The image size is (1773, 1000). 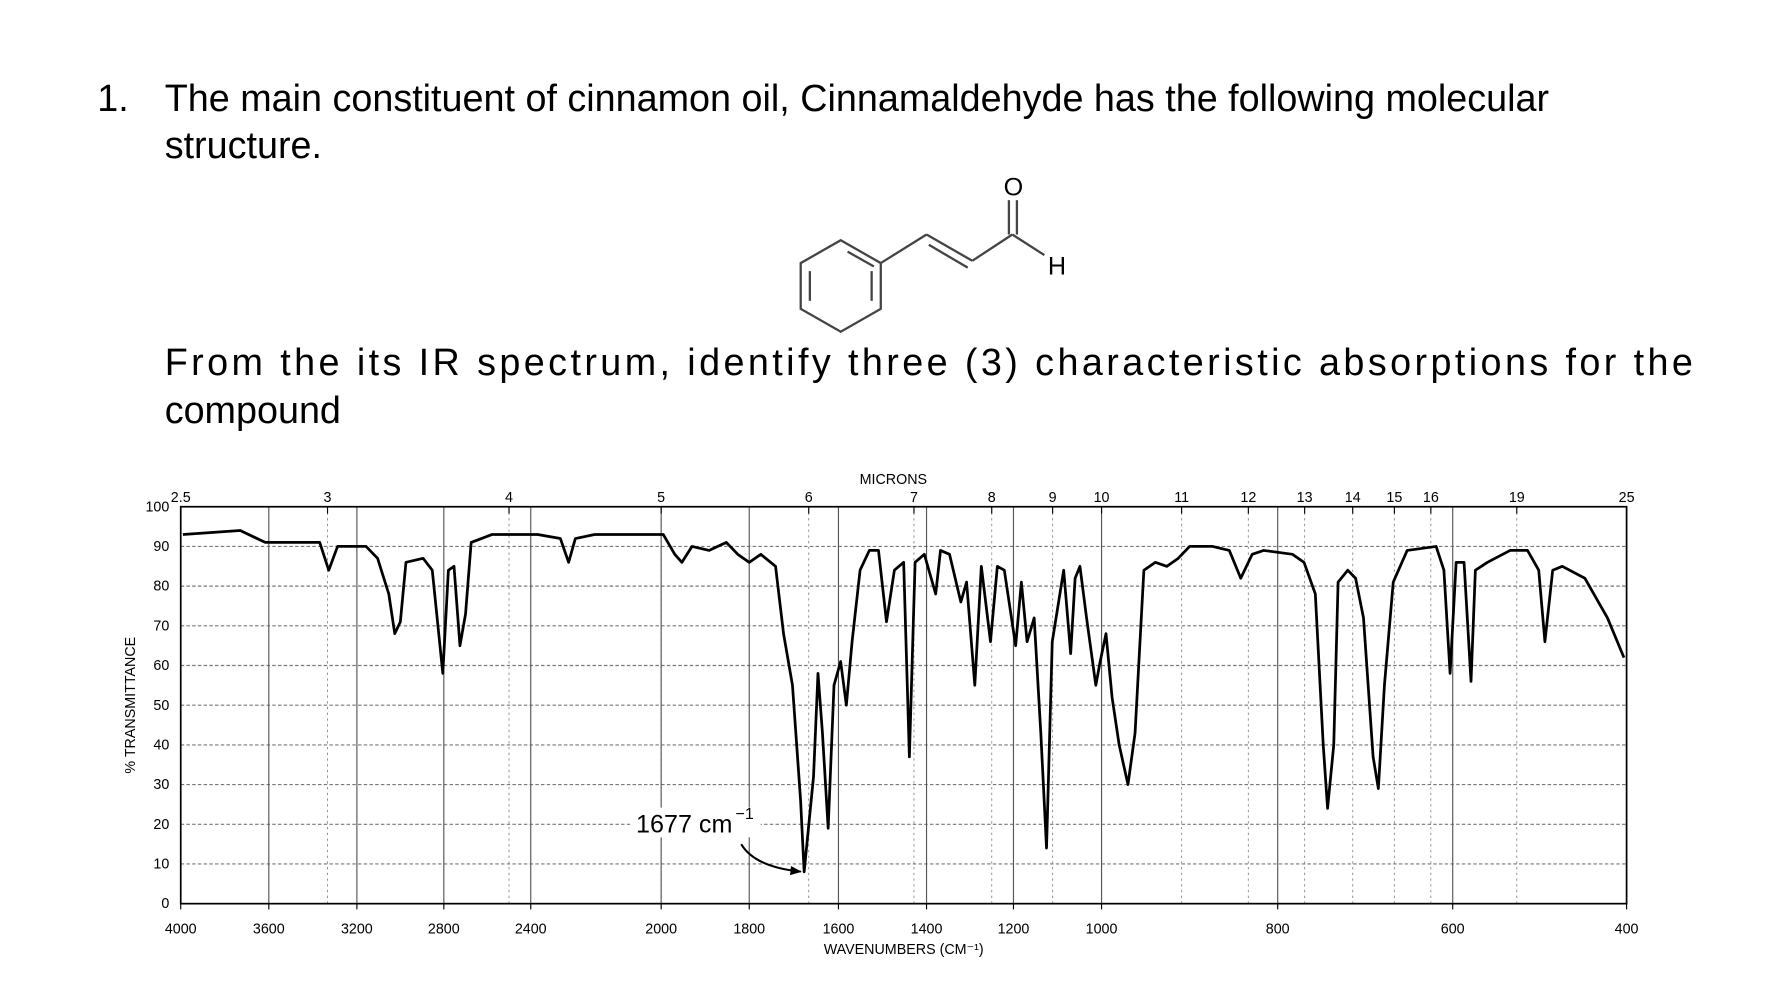 What do you see at coordinates (181, 498) in the screenshot?
I see `micron-tick-label: 2.5` at bounding box center [181, 498].